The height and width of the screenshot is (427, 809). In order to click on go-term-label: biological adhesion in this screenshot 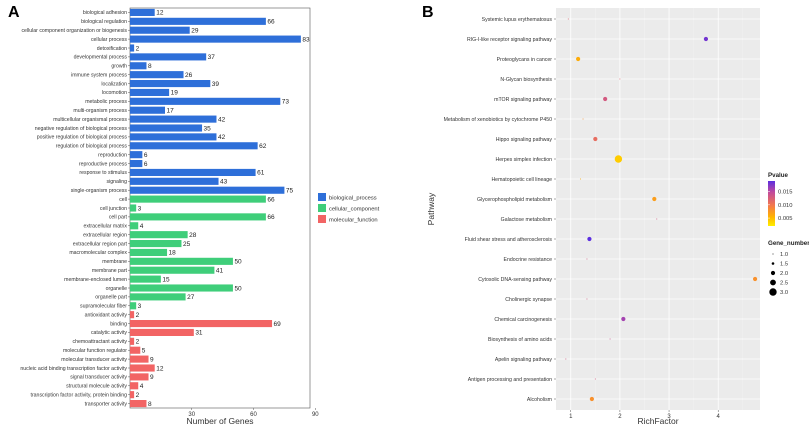, I will do `click(105, 13)`.